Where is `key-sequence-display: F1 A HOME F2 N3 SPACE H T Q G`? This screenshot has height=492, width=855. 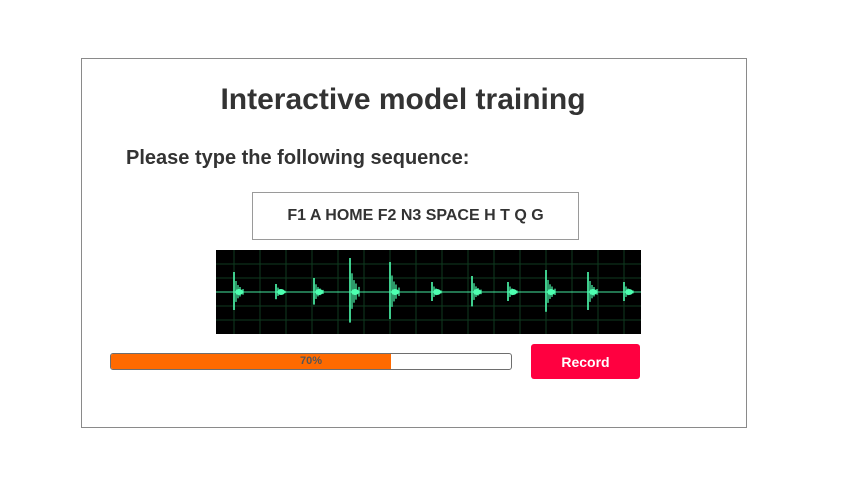
key-sequence-display: F1 A HOME F2 N3 SPACE H T Q G is located at coordinates (415, 216).